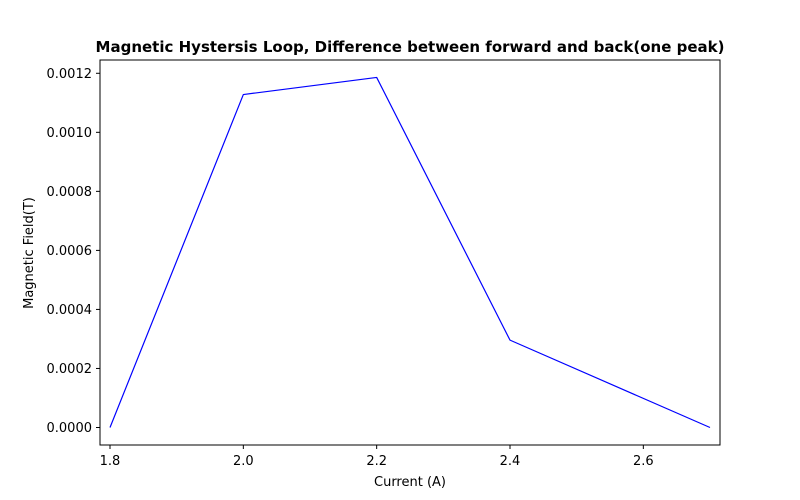 This screenshot has width=800, height=500. Describe the element at coordinates (70, 369) in the screenshot. I see `y-tick-label: 0.0002` at that location.